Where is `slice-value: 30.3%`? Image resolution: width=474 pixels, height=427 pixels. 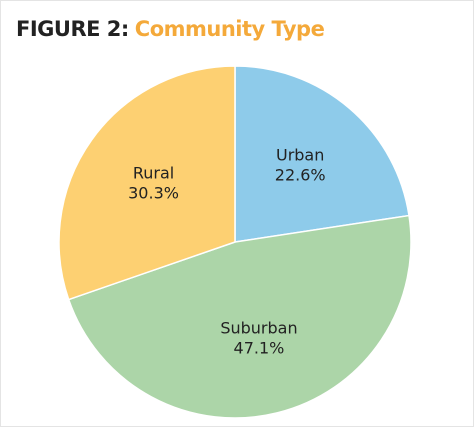 slice-value: 30.3% is located at coordinates (153, 192).